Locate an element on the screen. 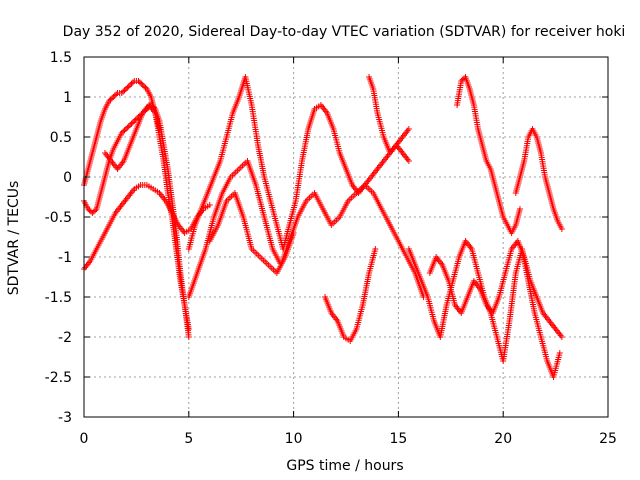  y-tick-label: 0.5 is located at coordinates (61, 138).